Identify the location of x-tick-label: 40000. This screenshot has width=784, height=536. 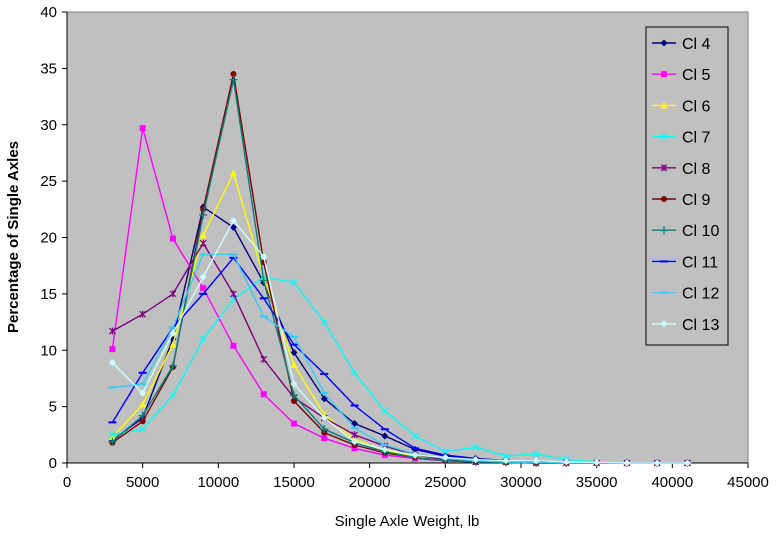
(672, 482).